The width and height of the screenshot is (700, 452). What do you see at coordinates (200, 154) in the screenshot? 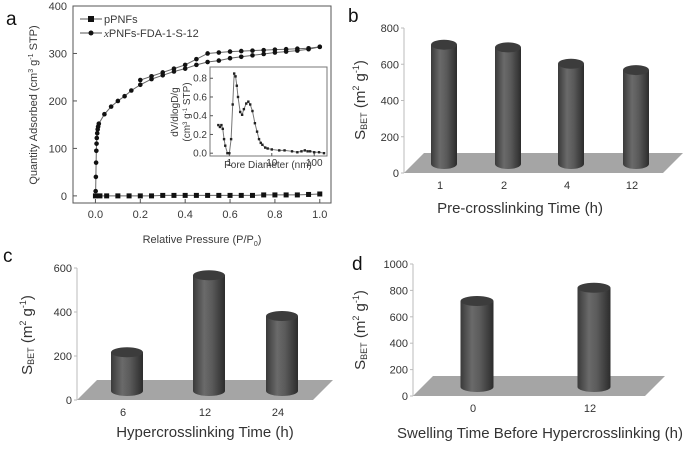
I see `inset-y-tick-label: 0.0` at bounding box center [200, 154].